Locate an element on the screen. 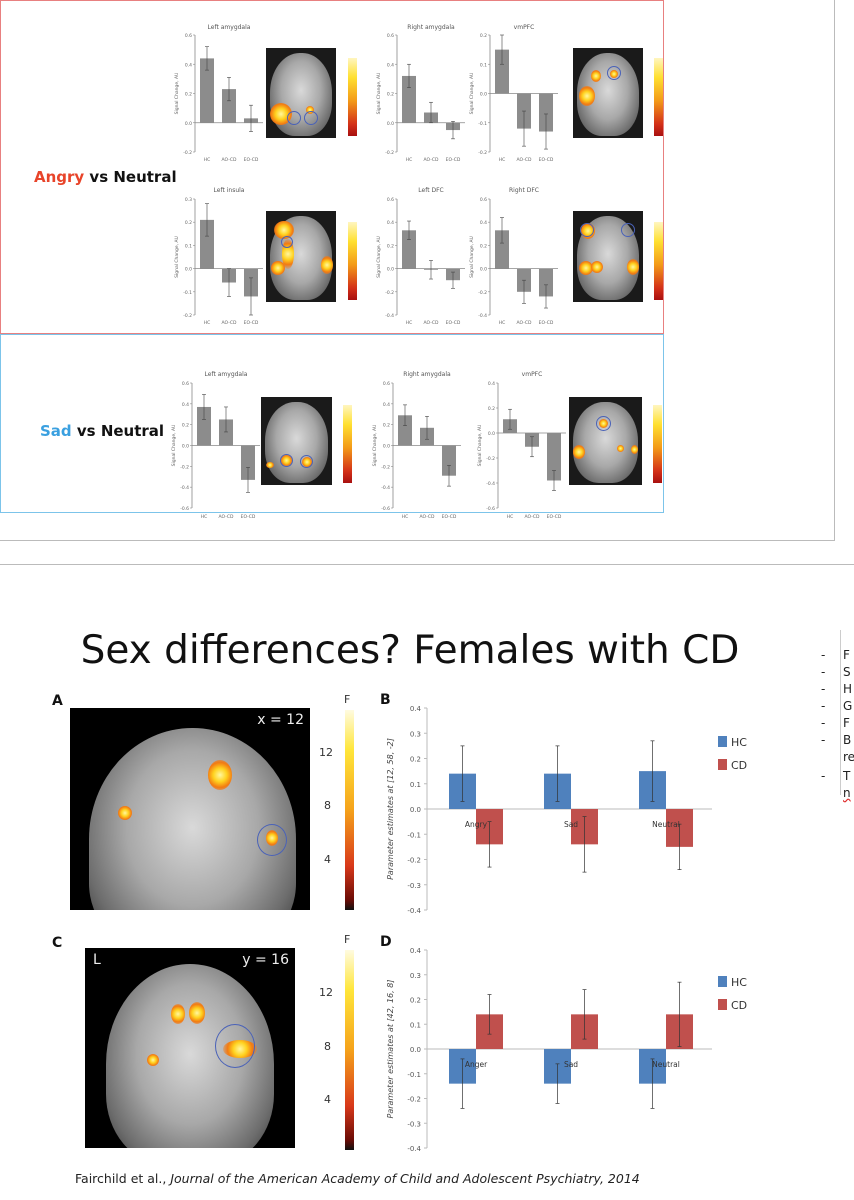 The width and height of the screenshot is (854, 1200). bullet-text: S is located at coordinates (847, 672).